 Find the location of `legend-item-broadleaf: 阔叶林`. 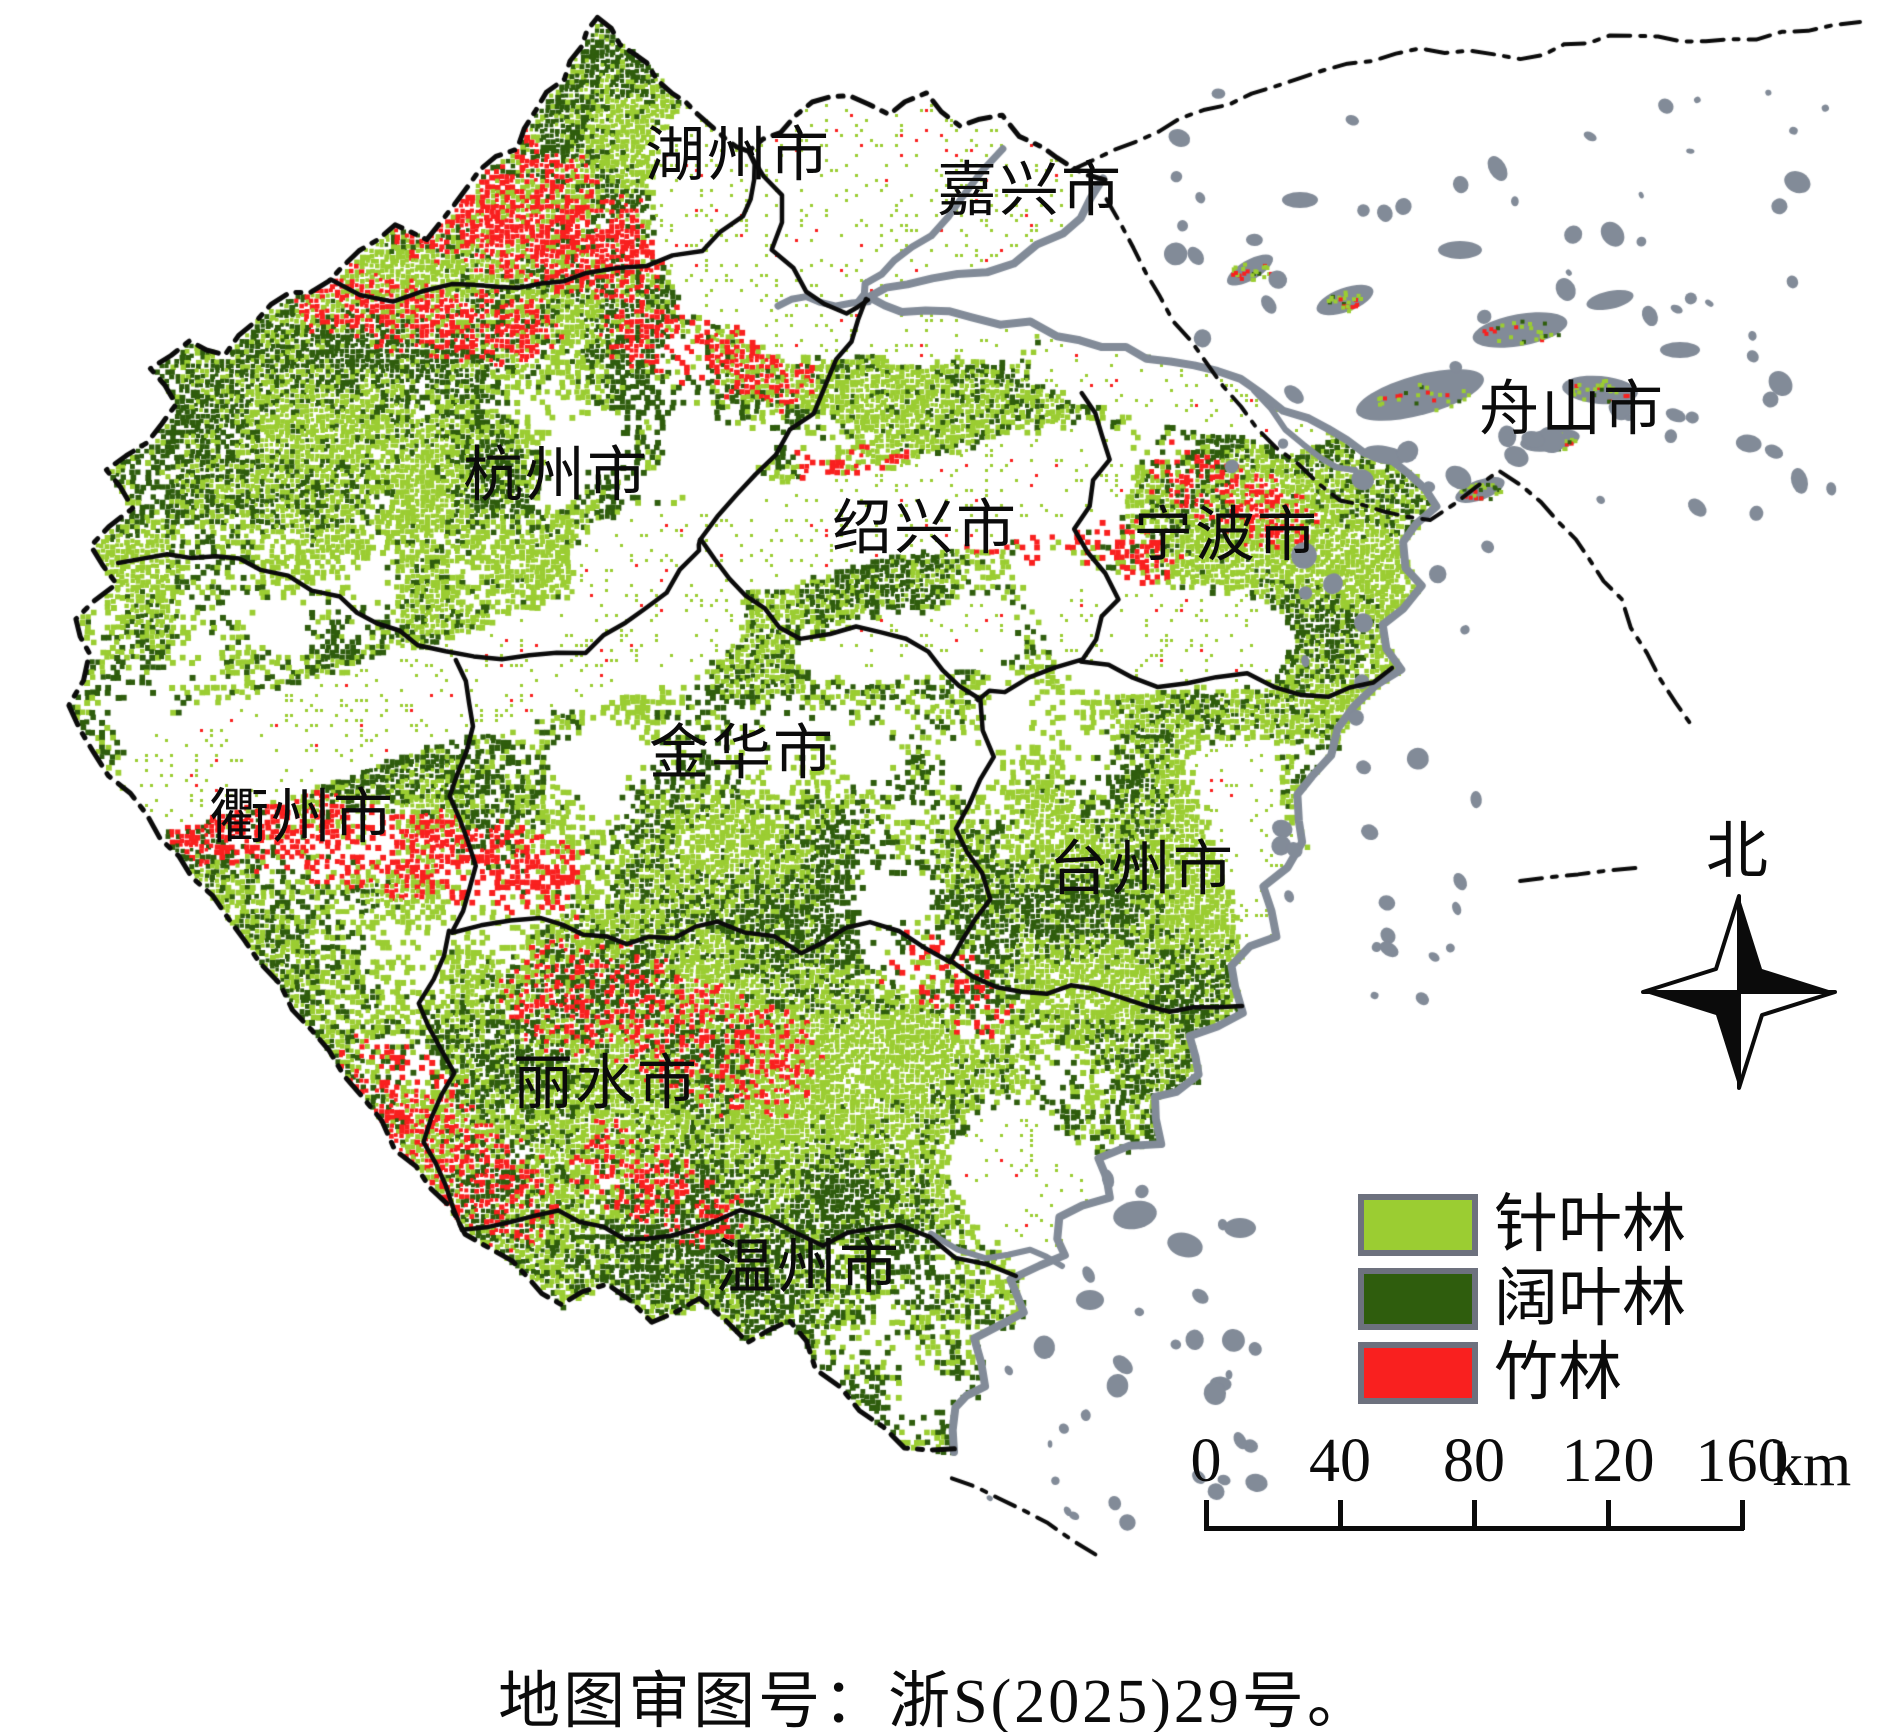

legend-item-broadleaf: 阔叶林 is located at coordinates (1522, 1299).